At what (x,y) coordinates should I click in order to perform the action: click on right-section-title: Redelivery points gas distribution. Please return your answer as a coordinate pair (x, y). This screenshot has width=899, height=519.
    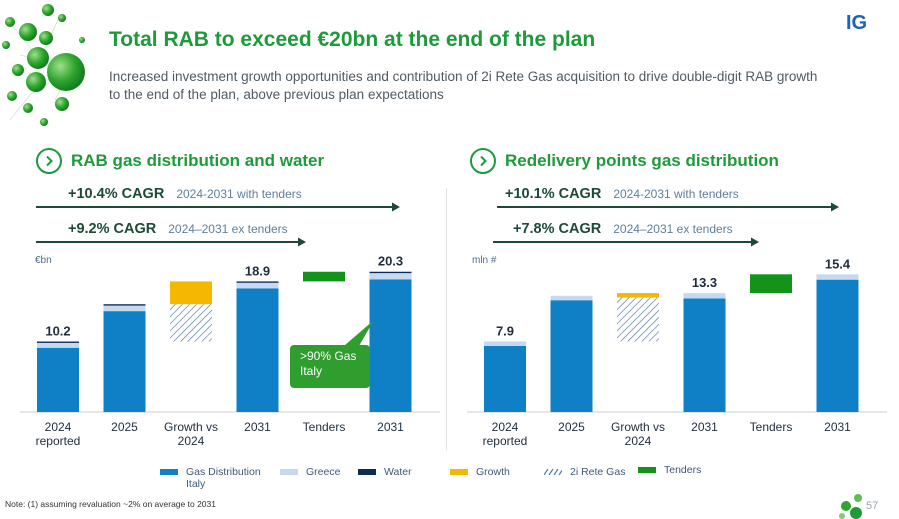
    Looking at the image, I should click on (642, 160).